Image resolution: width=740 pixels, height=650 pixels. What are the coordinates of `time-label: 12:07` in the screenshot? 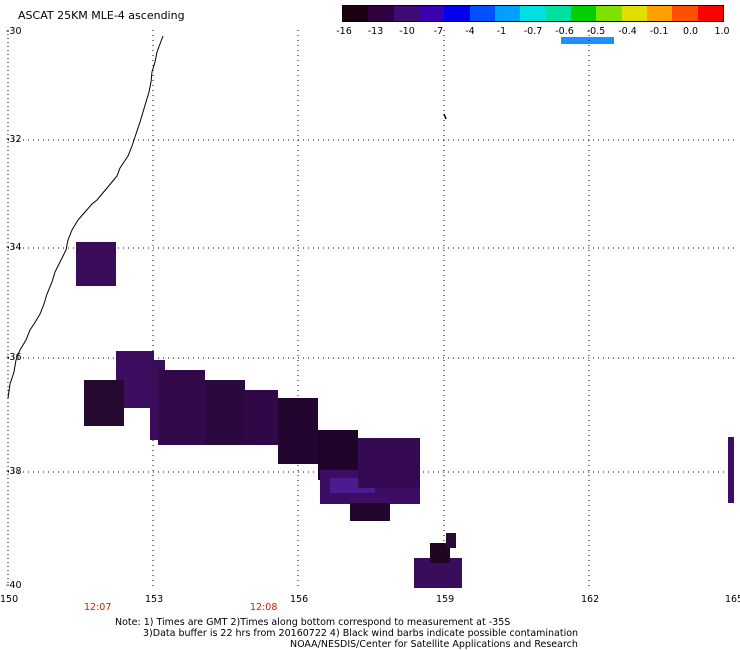 It's located at (98, 607).